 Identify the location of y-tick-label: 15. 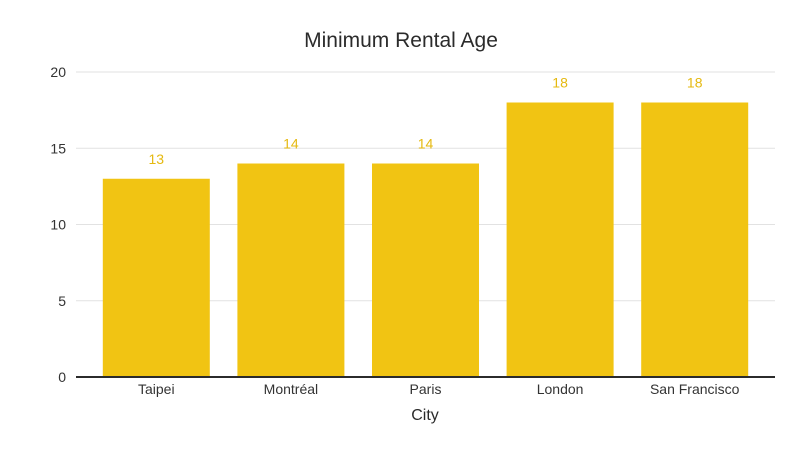
(58, 148).